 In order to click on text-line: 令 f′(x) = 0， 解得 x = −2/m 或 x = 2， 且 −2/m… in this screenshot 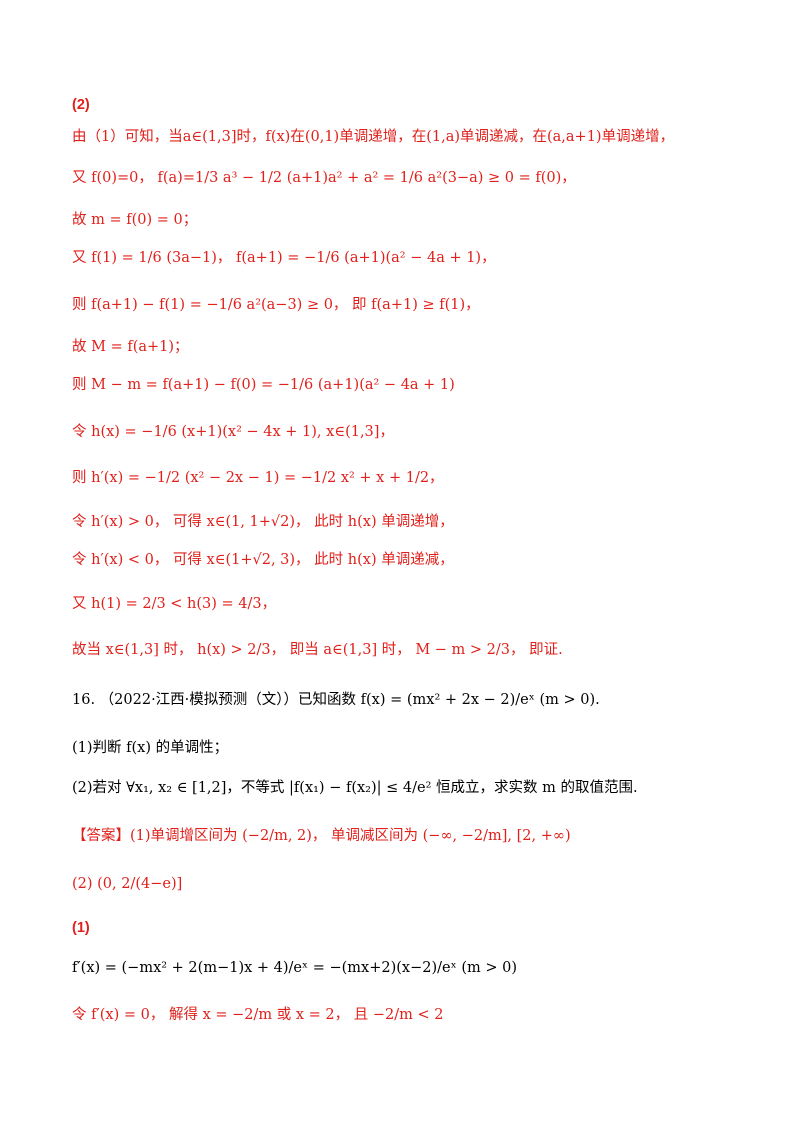, I will do `click(258, 1015)`.